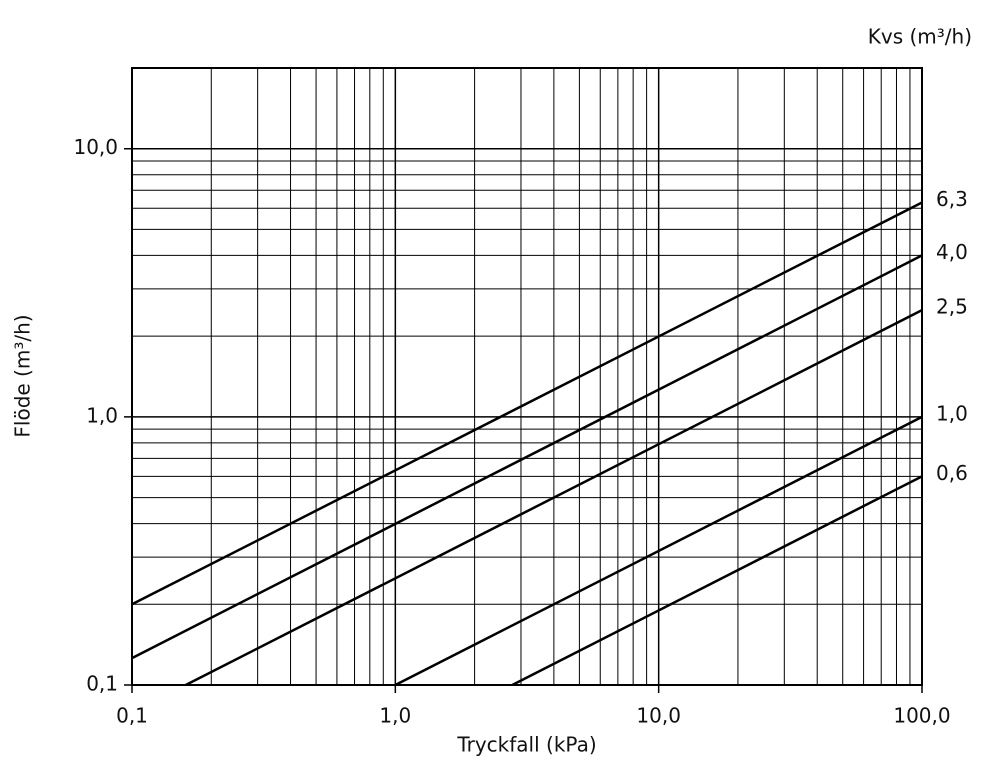 This screenshot has width=1000, height=777. Describe the element at coordinates (921, 716) in the screenshot. I see `x-tick-label: 100,0` at that location.